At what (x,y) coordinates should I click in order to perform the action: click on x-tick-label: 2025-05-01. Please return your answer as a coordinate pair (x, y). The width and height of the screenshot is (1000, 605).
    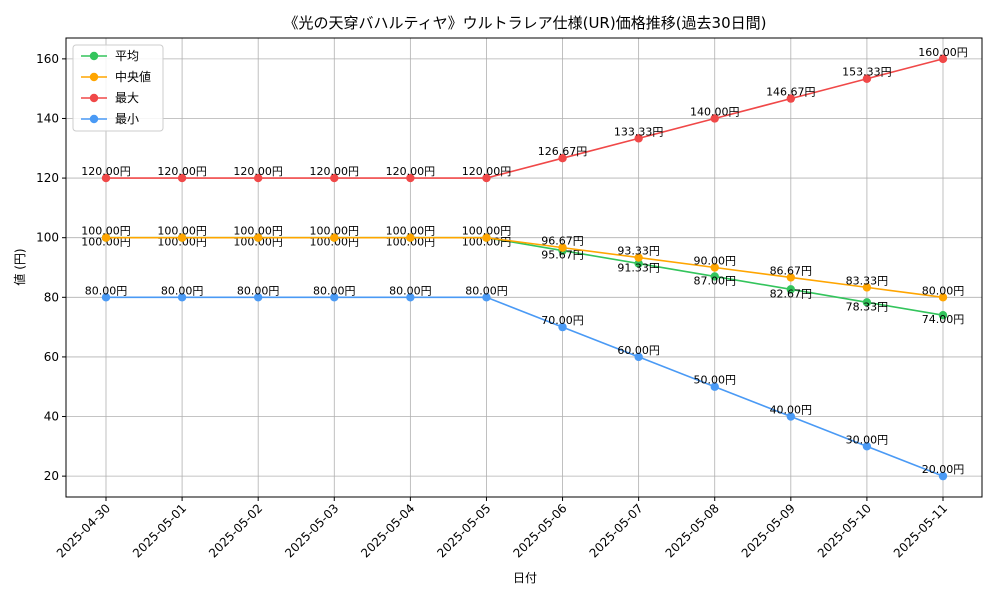
    Looking at the image, I should click on (159, 530).